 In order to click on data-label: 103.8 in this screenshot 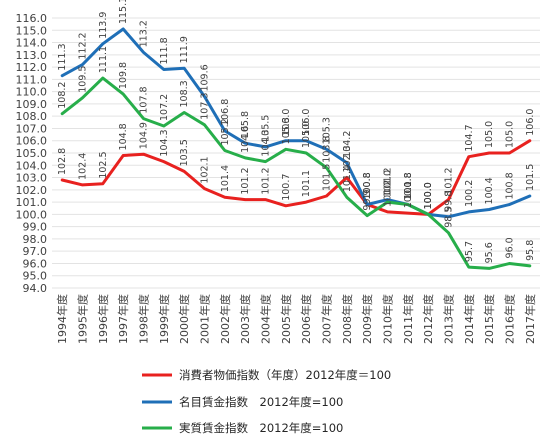, I will do `click(327, 149)`.